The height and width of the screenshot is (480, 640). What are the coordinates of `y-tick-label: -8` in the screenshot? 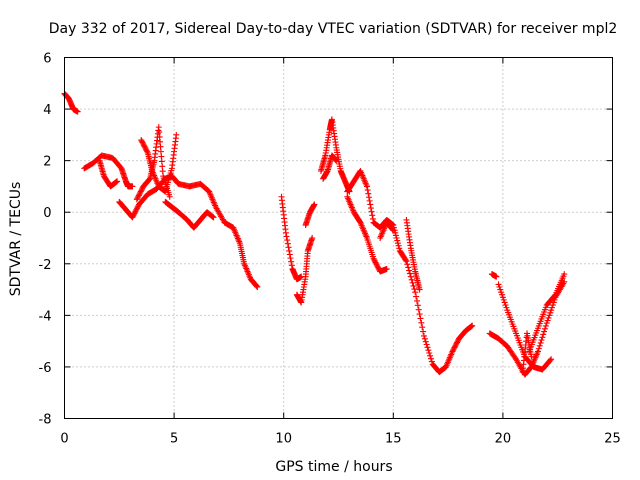 It's located at (45, 420).